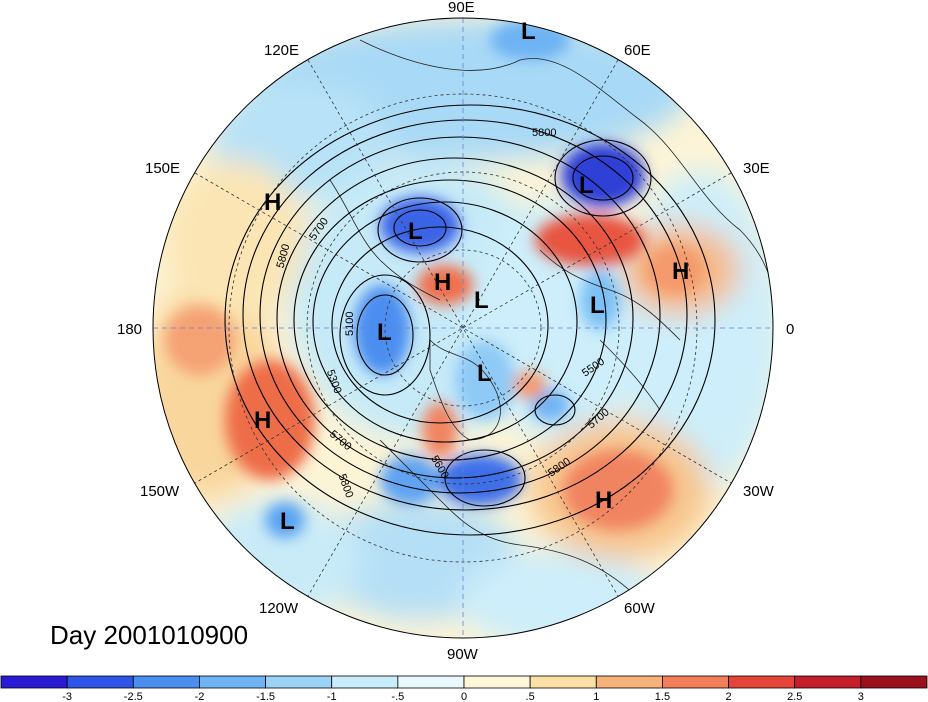 Image resolution: width=928 pixels, height=702 pixels. What do you see at coordinates (861, 696) in the screenshot?
I see `colorbar-tick-label: 3` at bounding box center [861, 696].